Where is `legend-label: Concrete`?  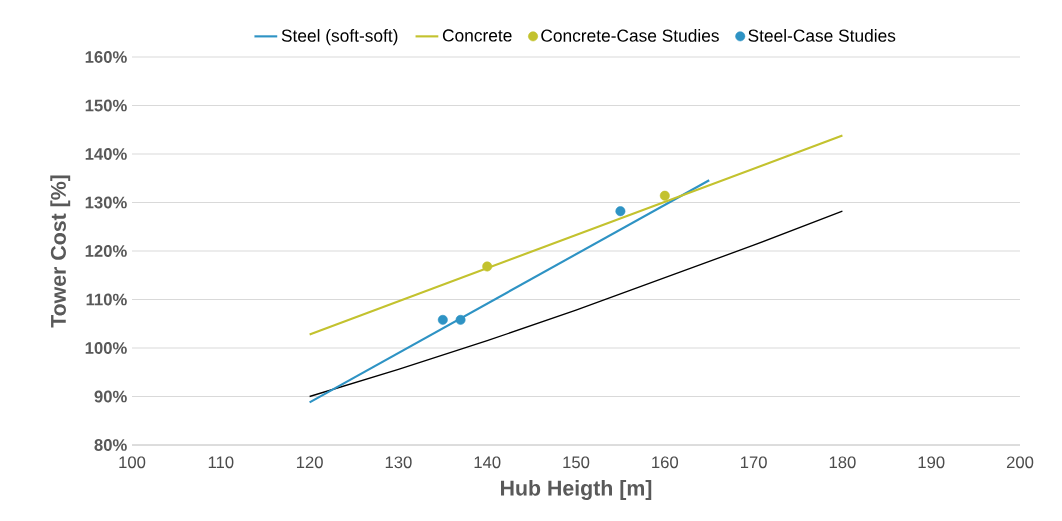 legend-label: Concrete is located at coordinates (477, 35).